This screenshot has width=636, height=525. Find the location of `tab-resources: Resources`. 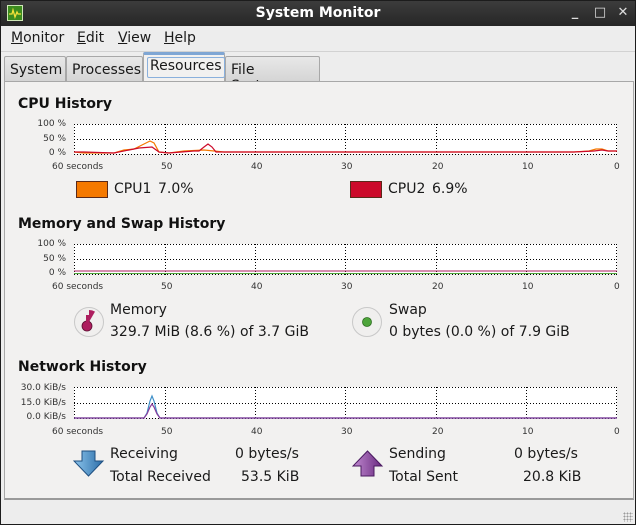

tab-resources: Resources is located at coordinates (184, 67).